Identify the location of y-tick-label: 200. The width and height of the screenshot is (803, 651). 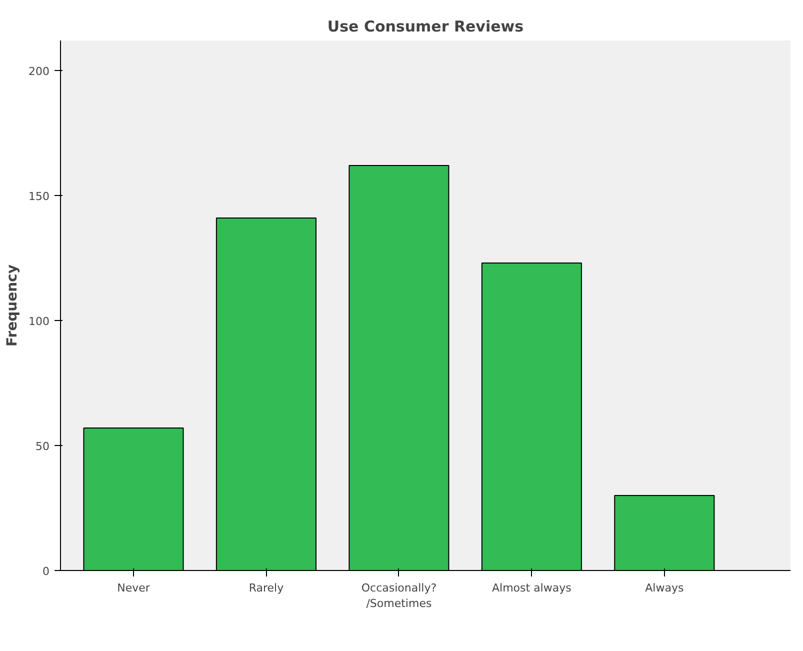
(39, 71).